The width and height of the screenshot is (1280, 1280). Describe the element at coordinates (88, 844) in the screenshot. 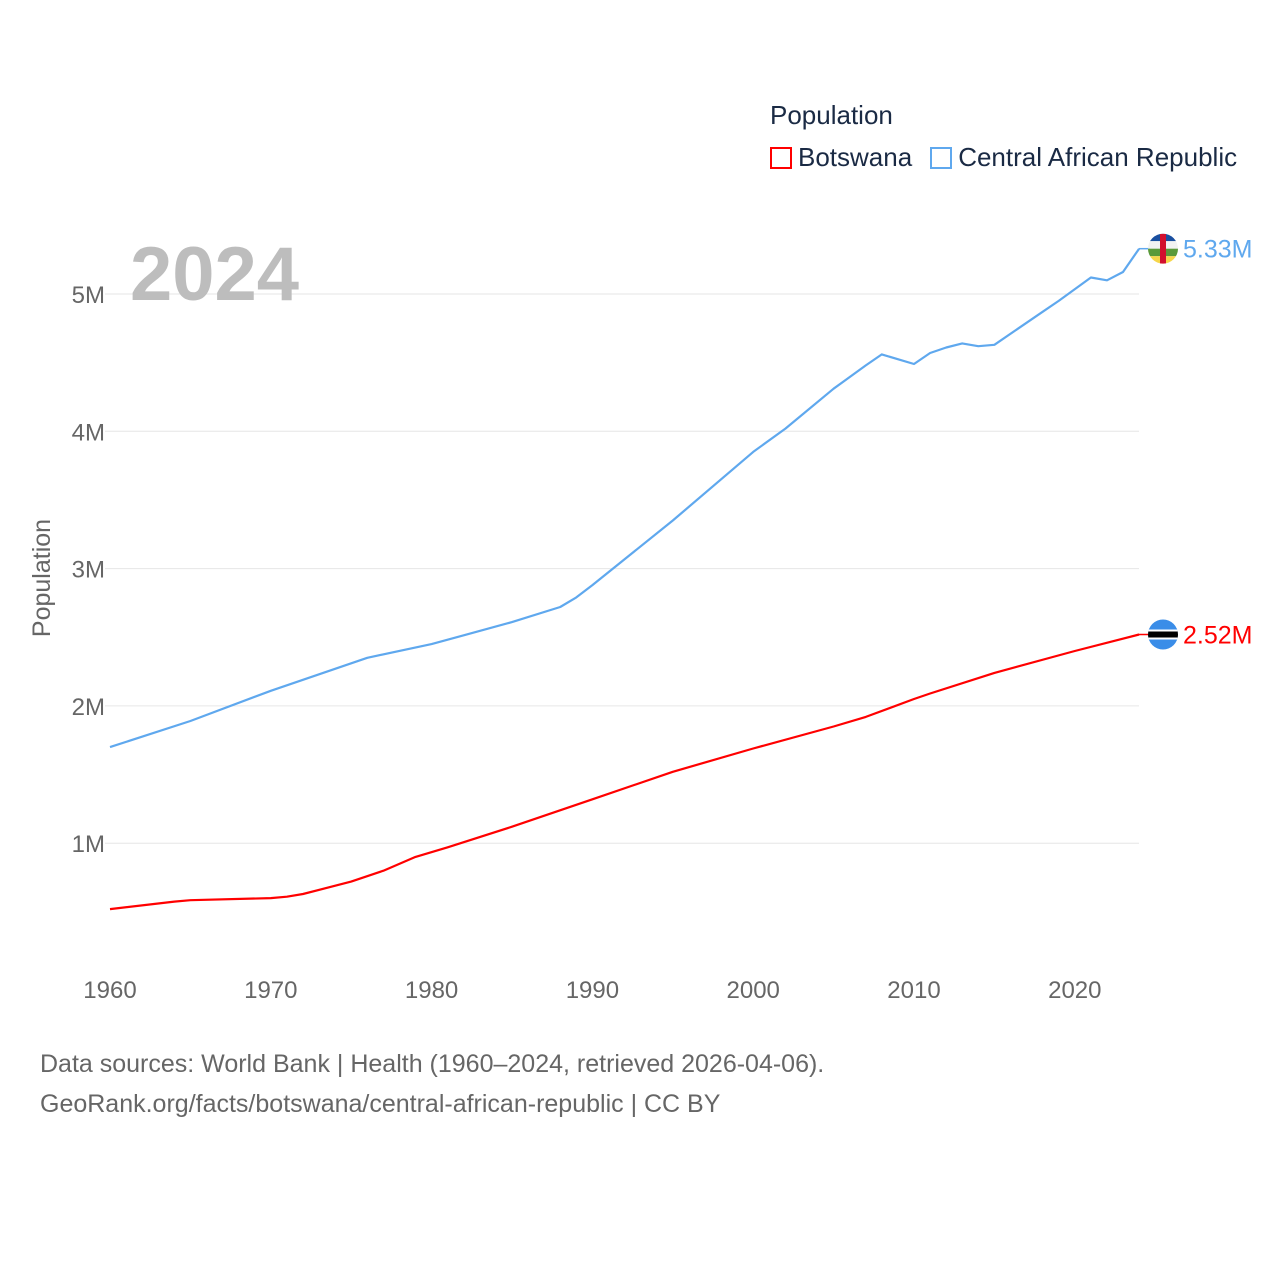

I see `y-tick-label: 1M` at that location.